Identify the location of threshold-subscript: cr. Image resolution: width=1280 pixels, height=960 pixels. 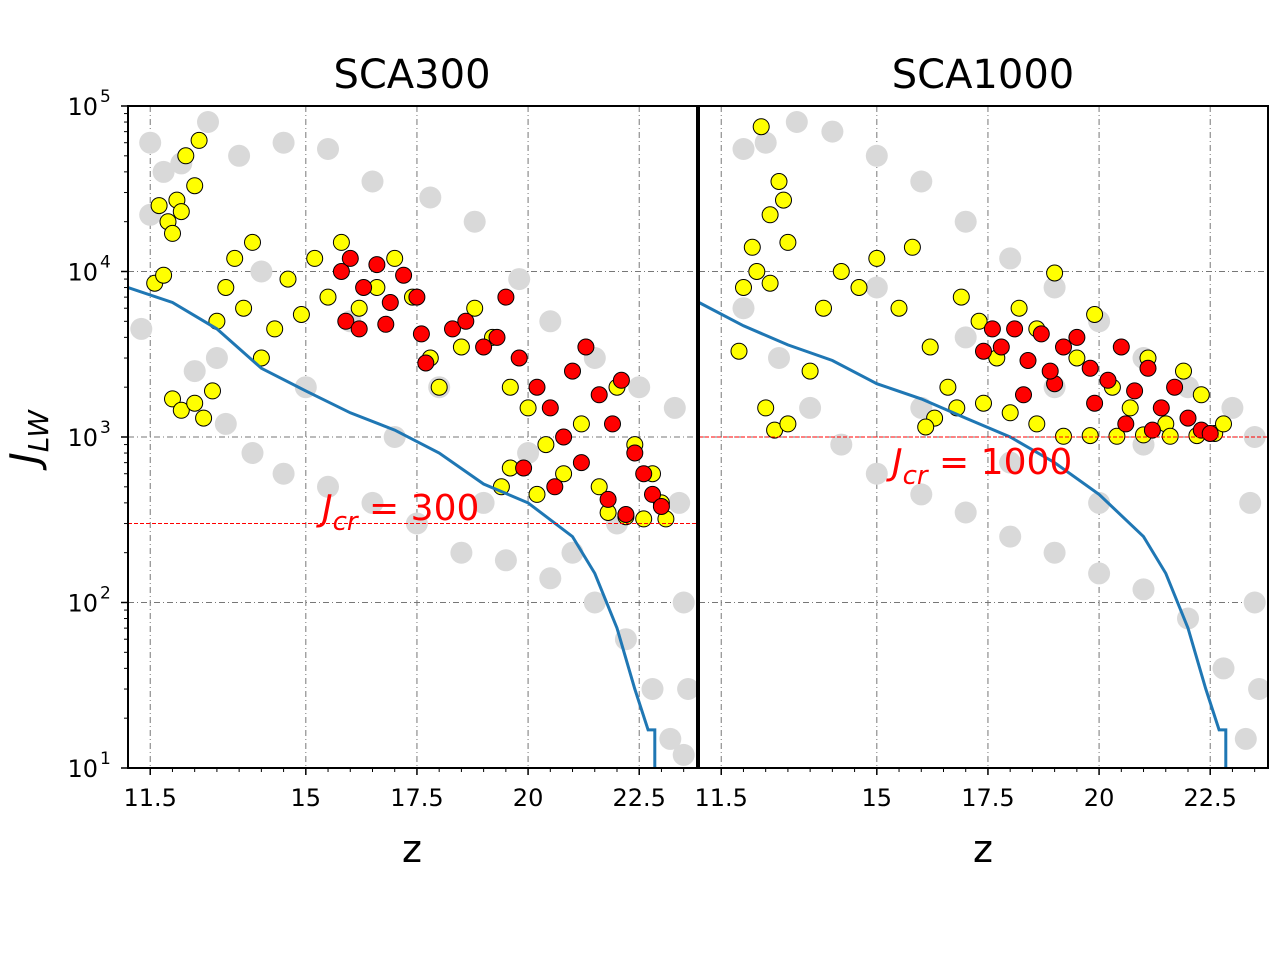
(916, 476).